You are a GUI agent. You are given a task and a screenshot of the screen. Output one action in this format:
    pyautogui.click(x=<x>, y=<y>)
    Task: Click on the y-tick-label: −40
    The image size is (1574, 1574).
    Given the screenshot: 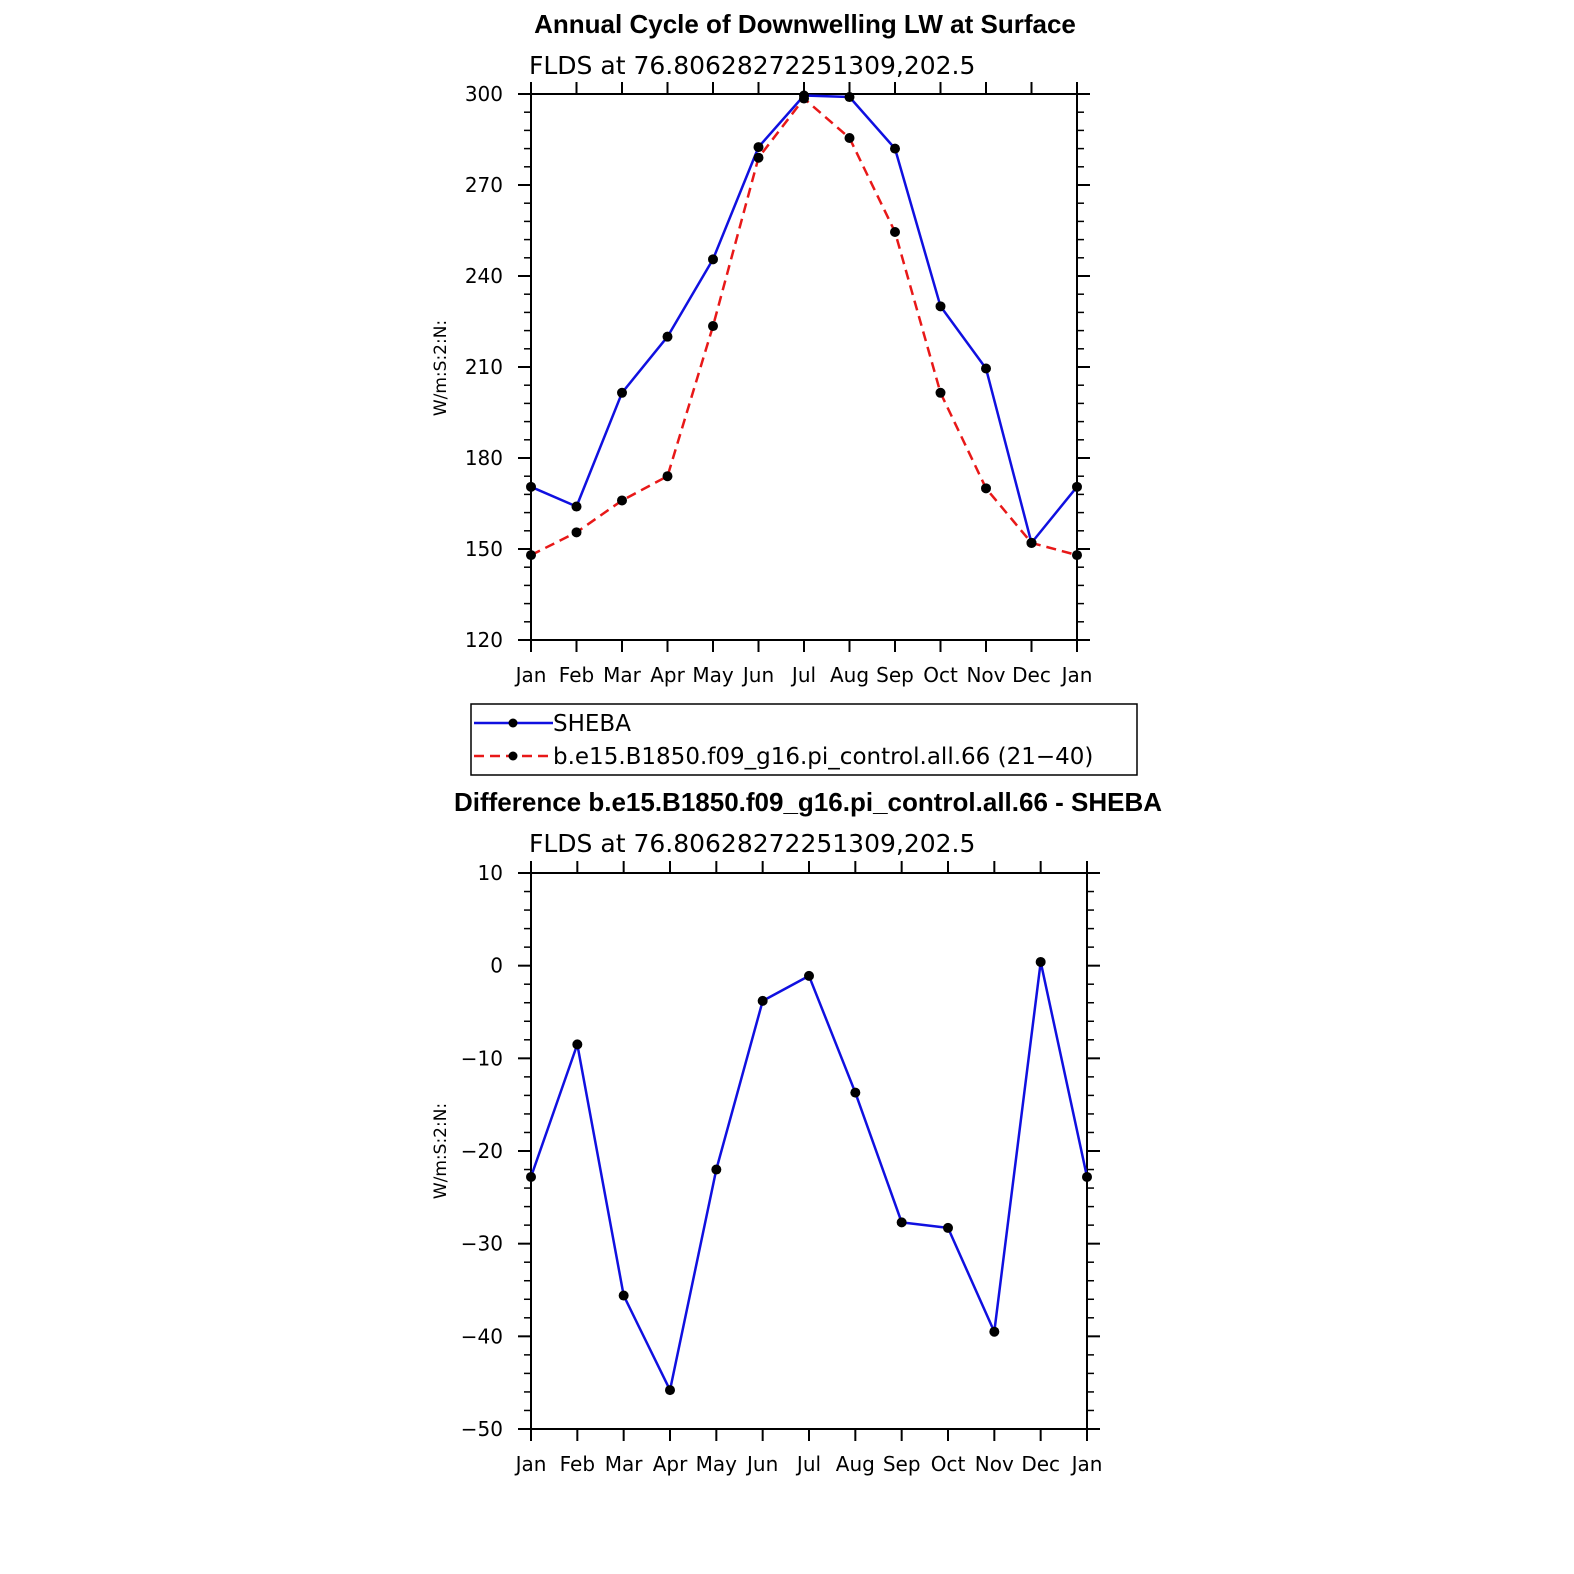 What is the action you would take?
    pyautogui.click(x=482, y=1336)
    